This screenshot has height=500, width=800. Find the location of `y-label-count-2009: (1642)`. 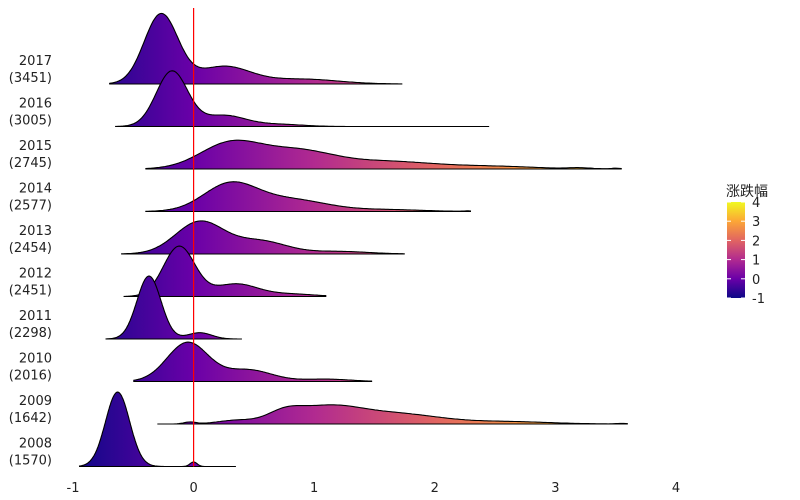

y-label-count-2009: (1642) is located at coordinates (30, 418).